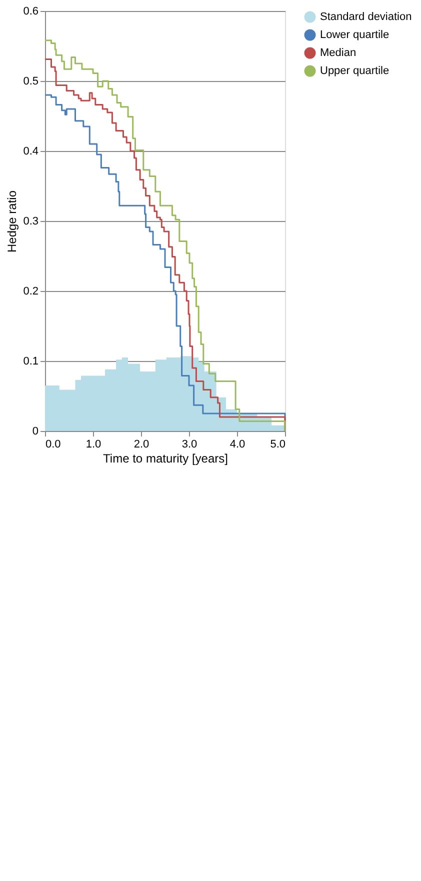  Describe the element at coordinates (366, 17) in the screenshot. I see `legend-label: Standard deviation` at that location.